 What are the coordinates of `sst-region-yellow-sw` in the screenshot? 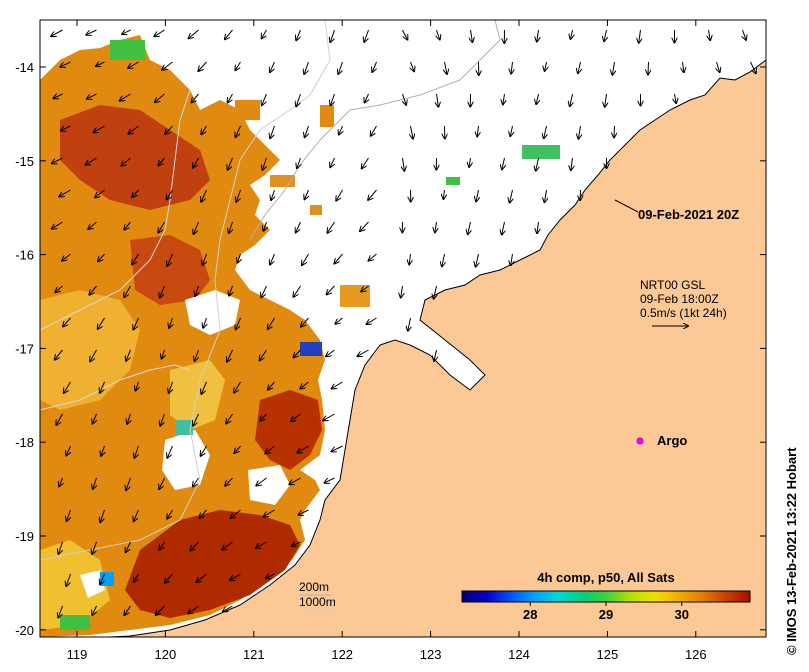 It's located at (75, 585).